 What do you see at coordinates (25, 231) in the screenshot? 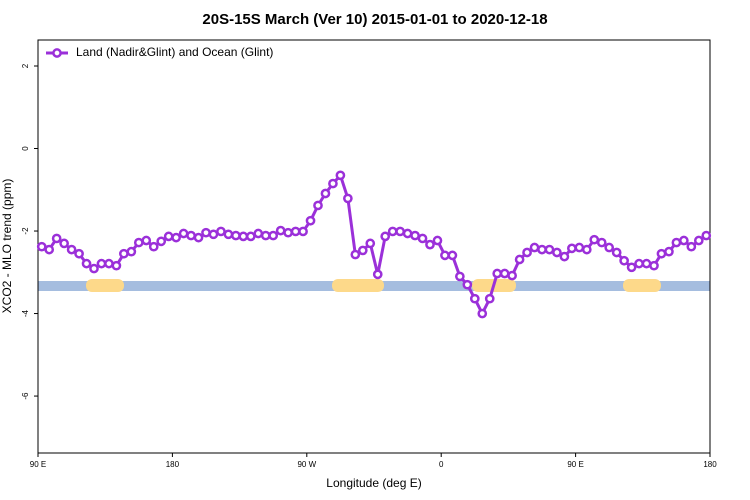
I see `y-tick-label: -2` at bounding box center [25, 231].